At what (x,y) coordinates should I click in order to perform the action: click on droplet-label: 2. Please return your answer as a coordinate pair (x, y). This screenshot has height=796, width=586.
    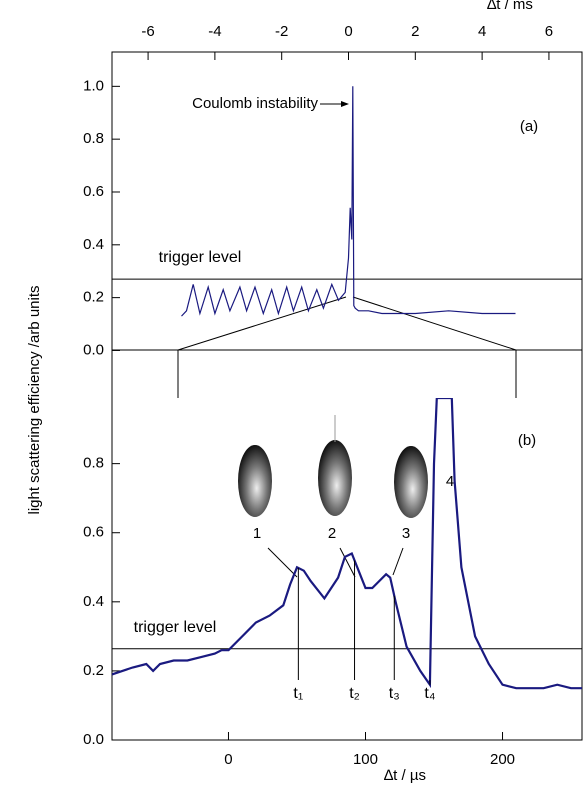
    Looking at the image, I should click on (332, 533).